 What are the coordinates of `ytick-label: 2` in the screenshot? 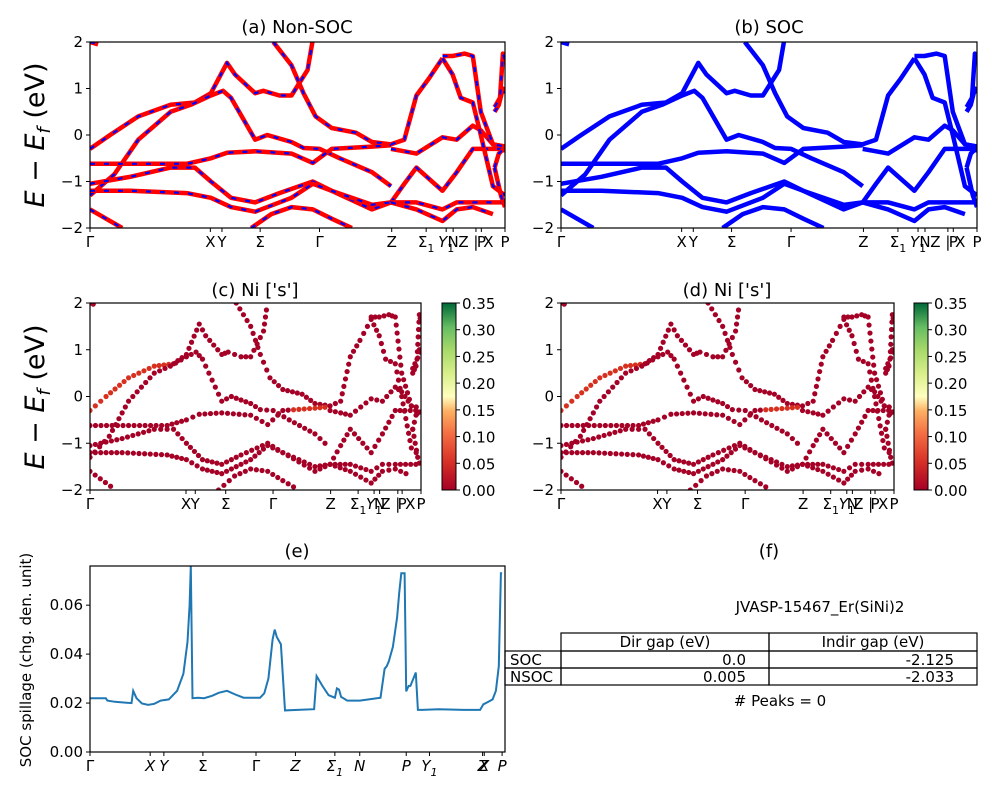 It's located at (549, 303).